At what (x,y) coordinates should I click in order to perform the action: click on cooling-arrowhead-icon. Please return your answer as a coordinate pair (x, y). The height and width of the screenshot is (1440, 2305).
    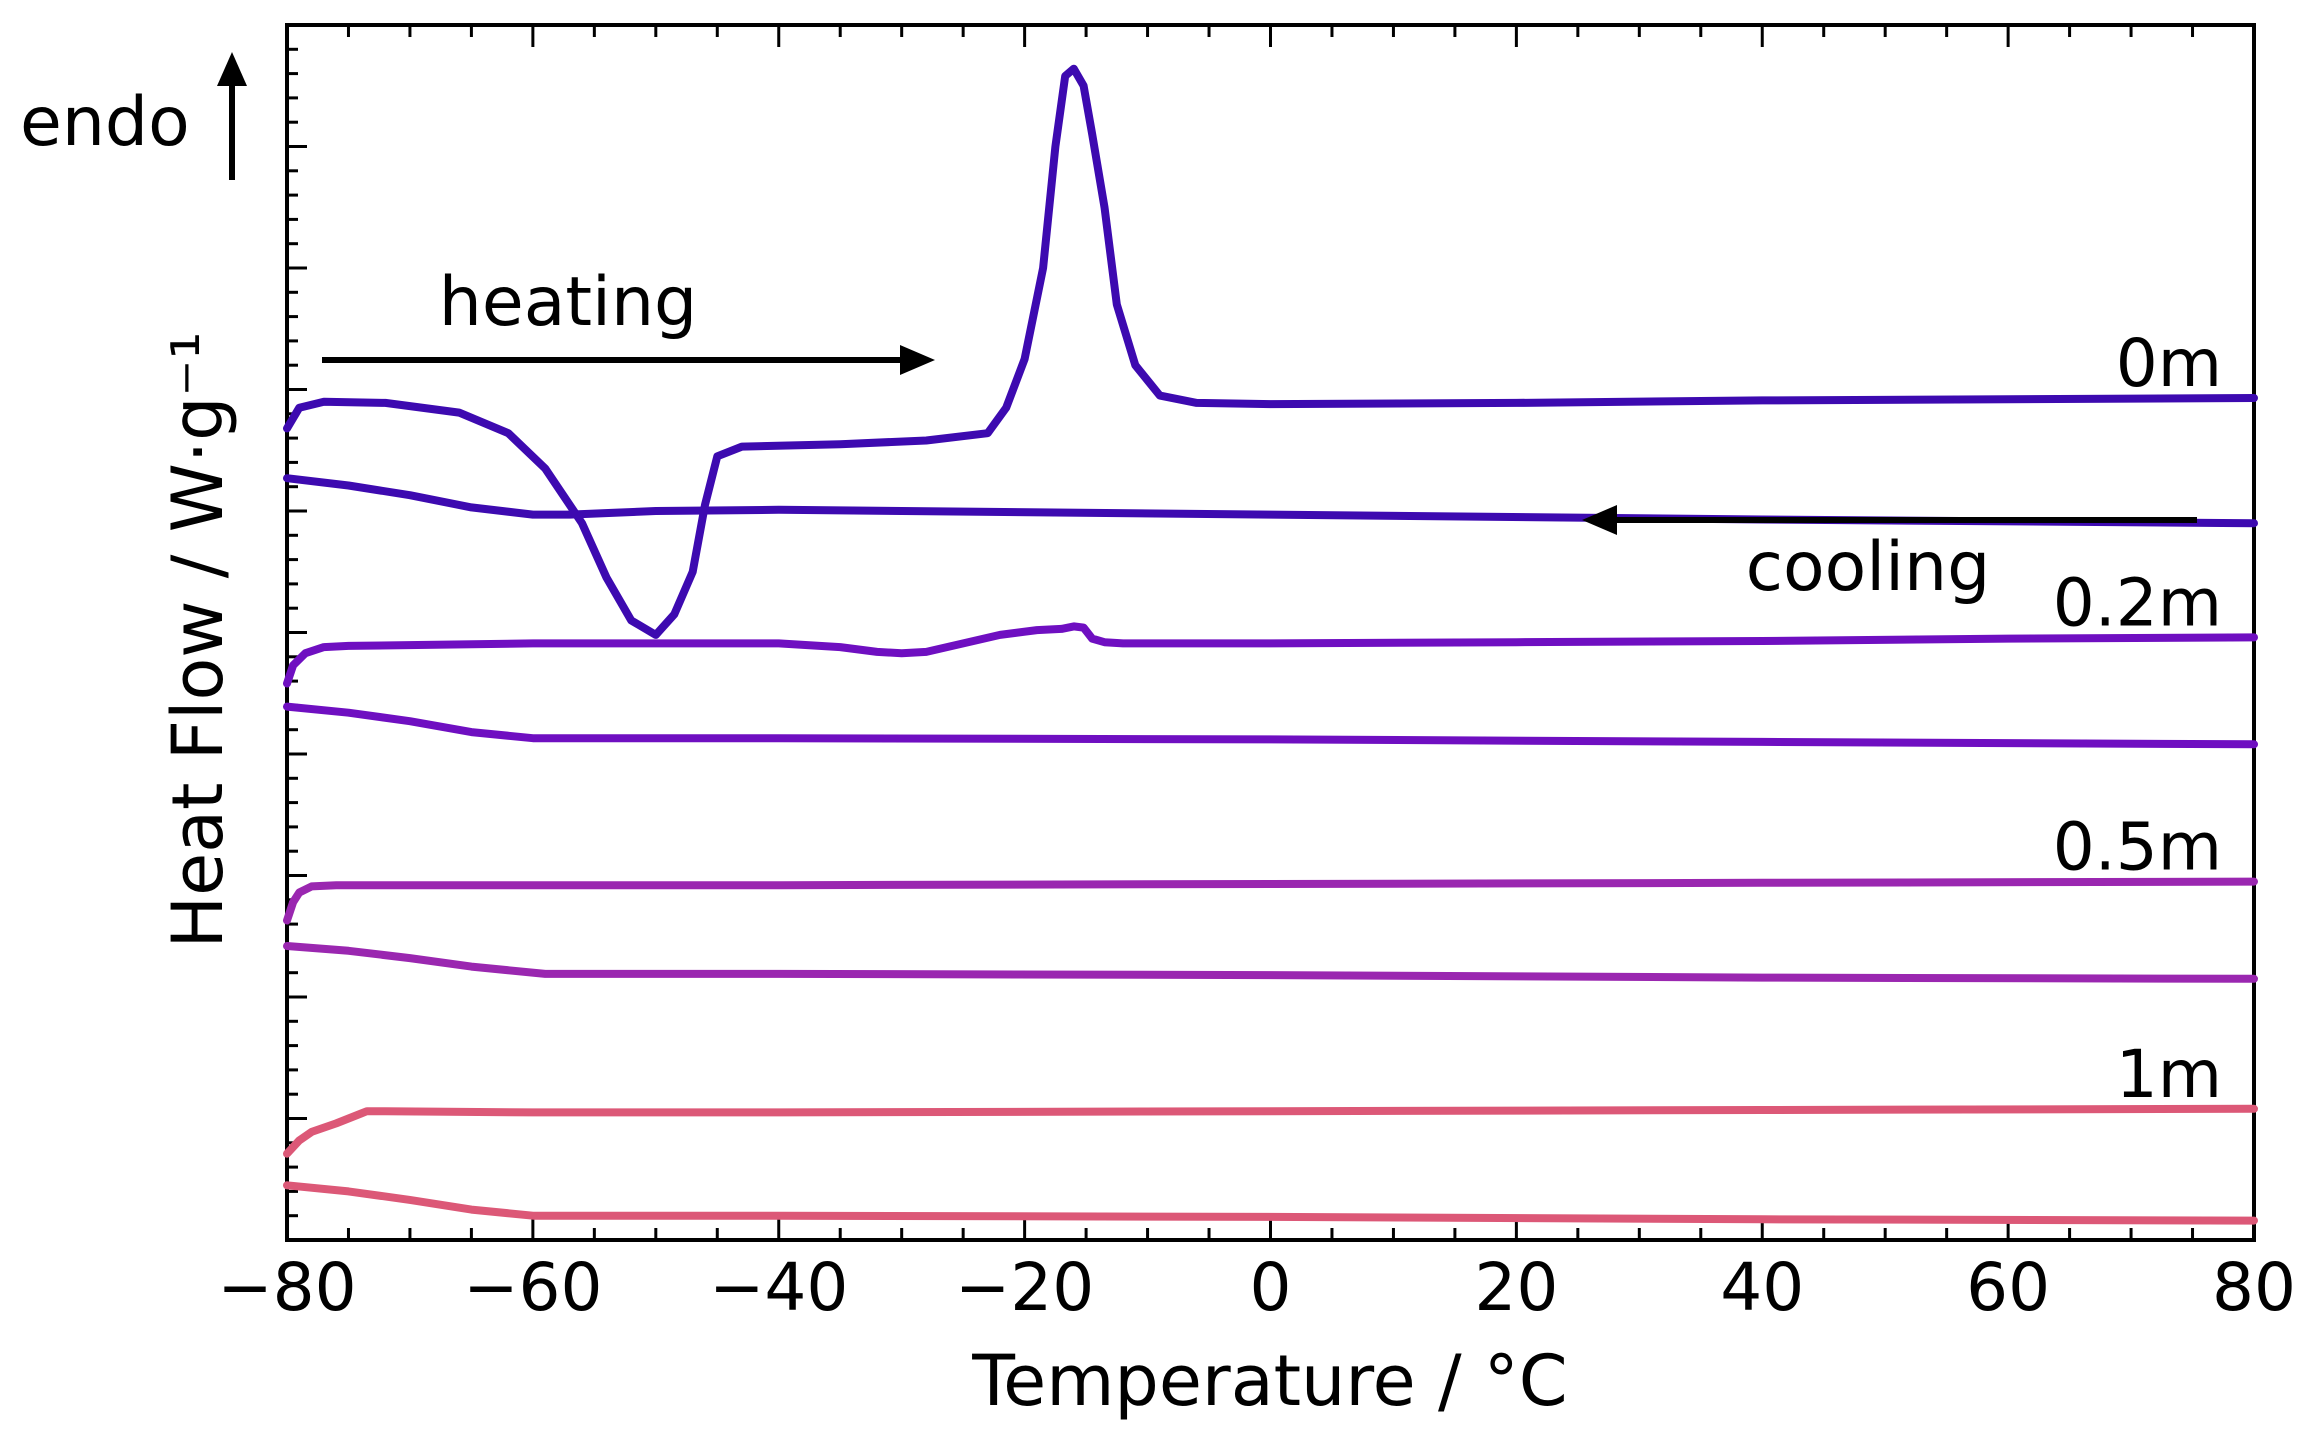
    Looking at the image, I should click on (1599, 520).